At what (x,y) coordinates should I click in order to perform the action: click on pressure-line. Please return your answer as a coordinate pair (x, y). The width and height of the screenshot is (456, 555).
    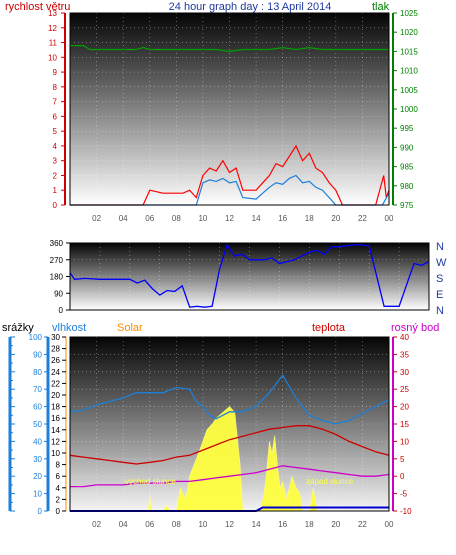
    Looking at the image, I should click on (229, 49).